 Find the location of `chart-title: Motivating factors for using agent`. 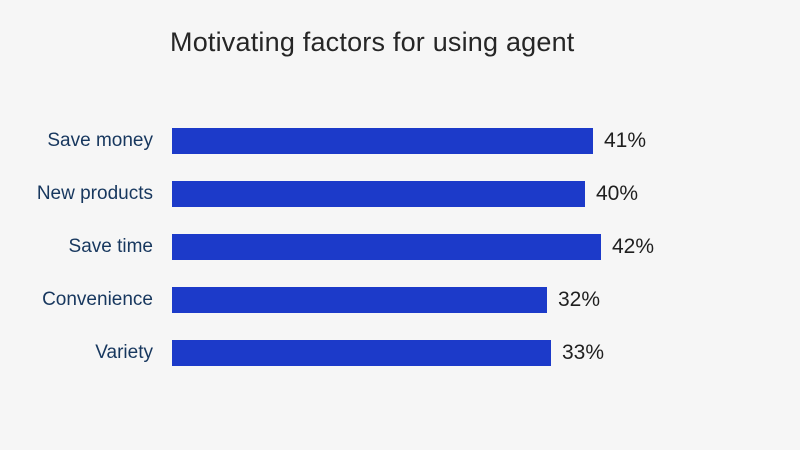

chart-title: Motivating factors for using agent is located at coordinates (372, 42).